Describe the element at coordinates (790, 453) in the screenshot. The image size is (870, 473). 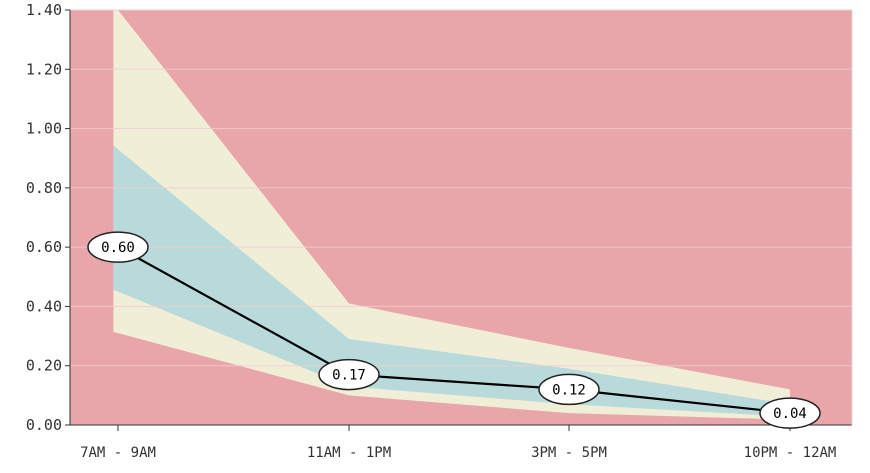
I see `x-tick-label: 10PM - 12AM` at that location.